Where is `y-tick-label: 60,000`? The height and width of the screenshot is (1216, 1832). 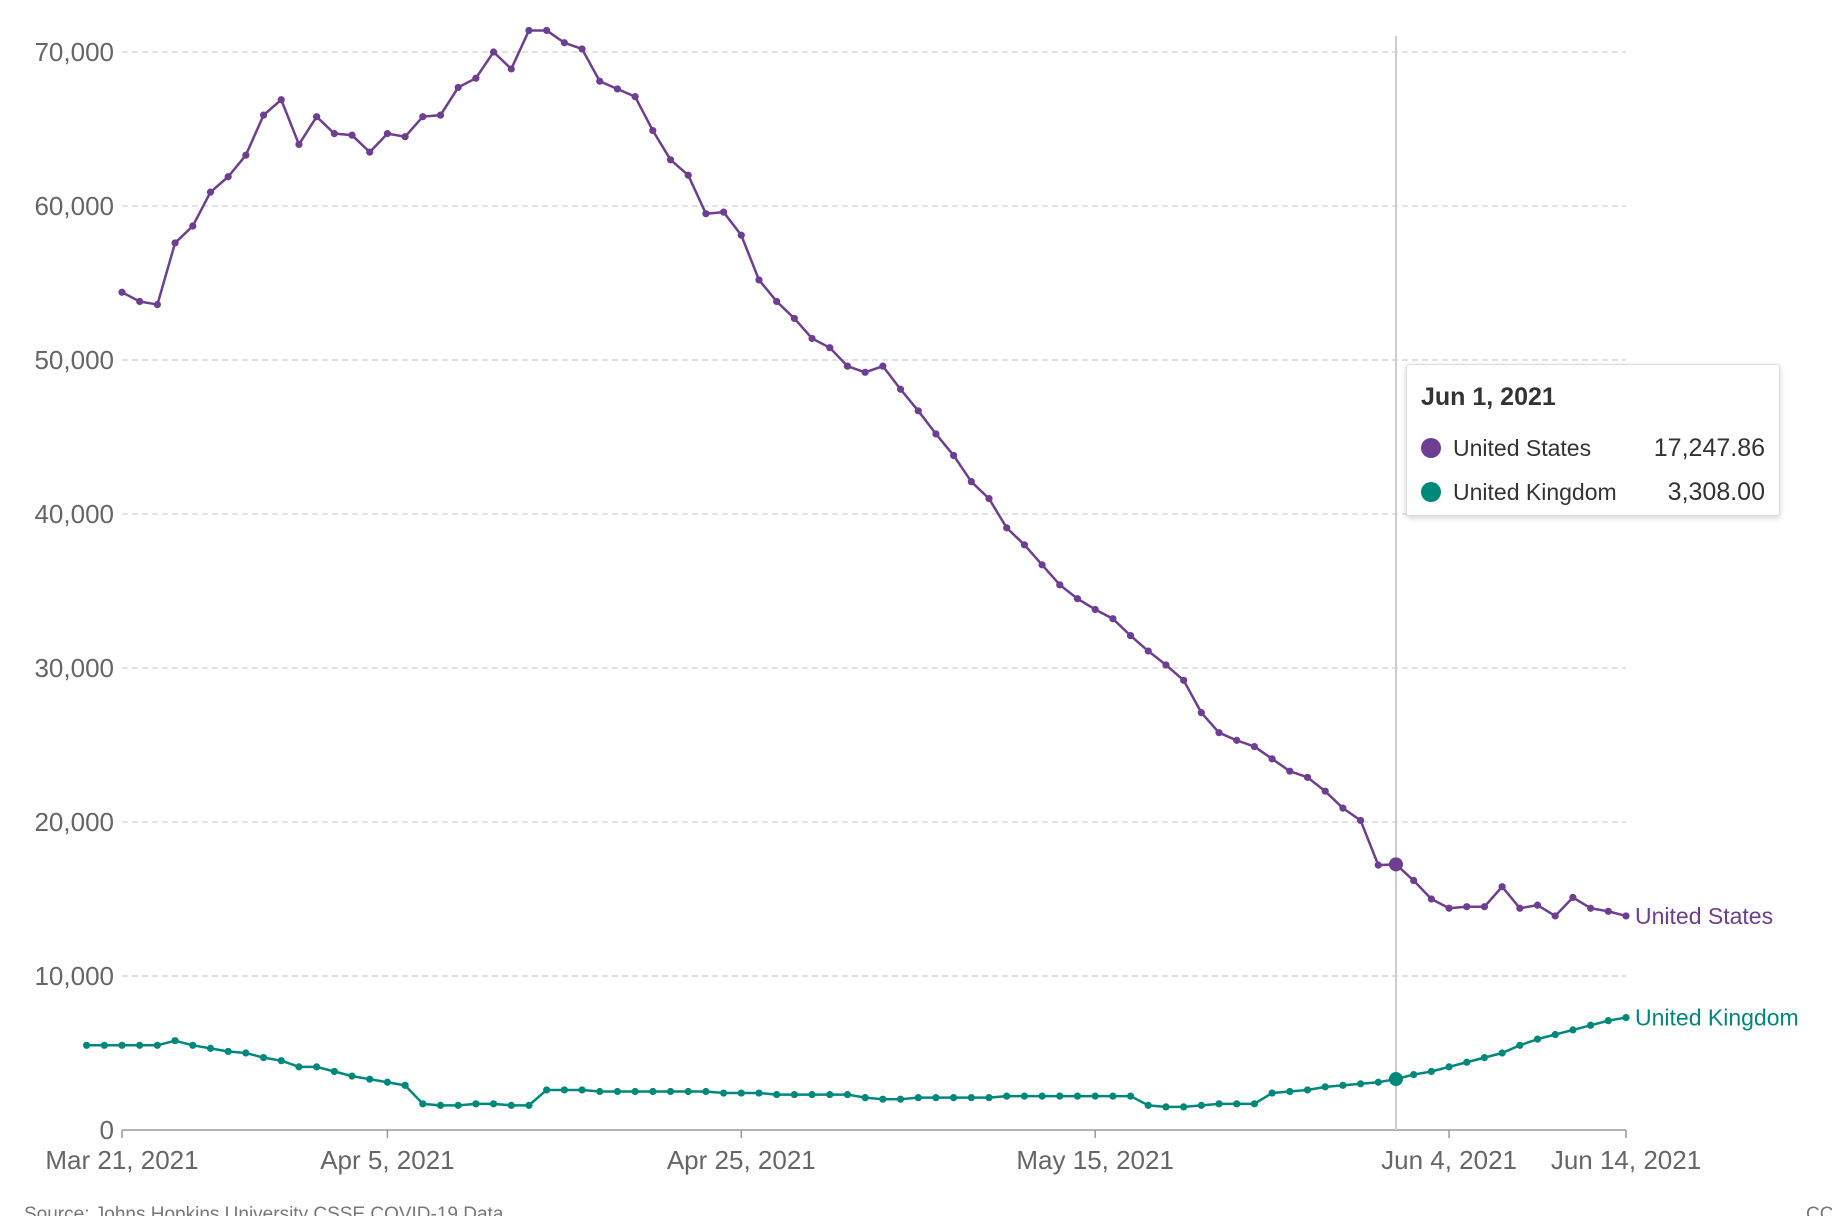 y-tick-label: 60,000 is located at coordinates (74, 206).